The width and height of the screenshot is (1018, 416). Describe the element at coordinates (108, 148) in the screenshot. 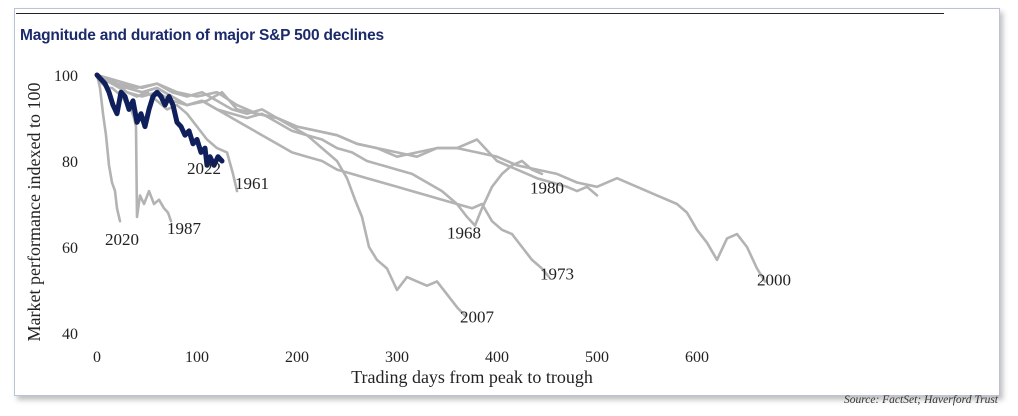

I see `series-line-2020` at that location.